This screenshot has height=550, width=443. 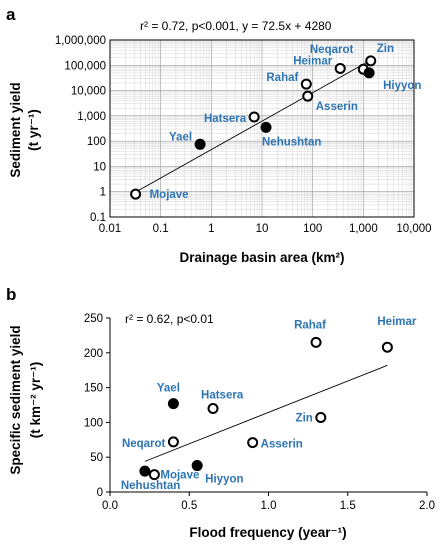 What do you see at coordinates (15, 399) in the screenshot?
I see `panel-b-ylabel-line1: Specific sediment yield` at bounding box center [15, 399].